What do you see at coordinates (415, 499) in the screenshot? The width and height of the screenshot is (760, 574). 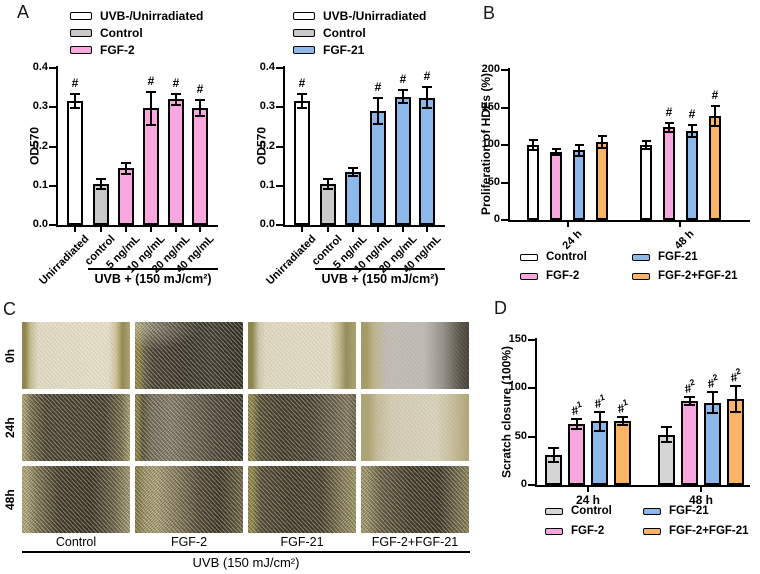 I see `scratch-image-48h-fgf-2+fgf-21` at bounding box center [415, 499].